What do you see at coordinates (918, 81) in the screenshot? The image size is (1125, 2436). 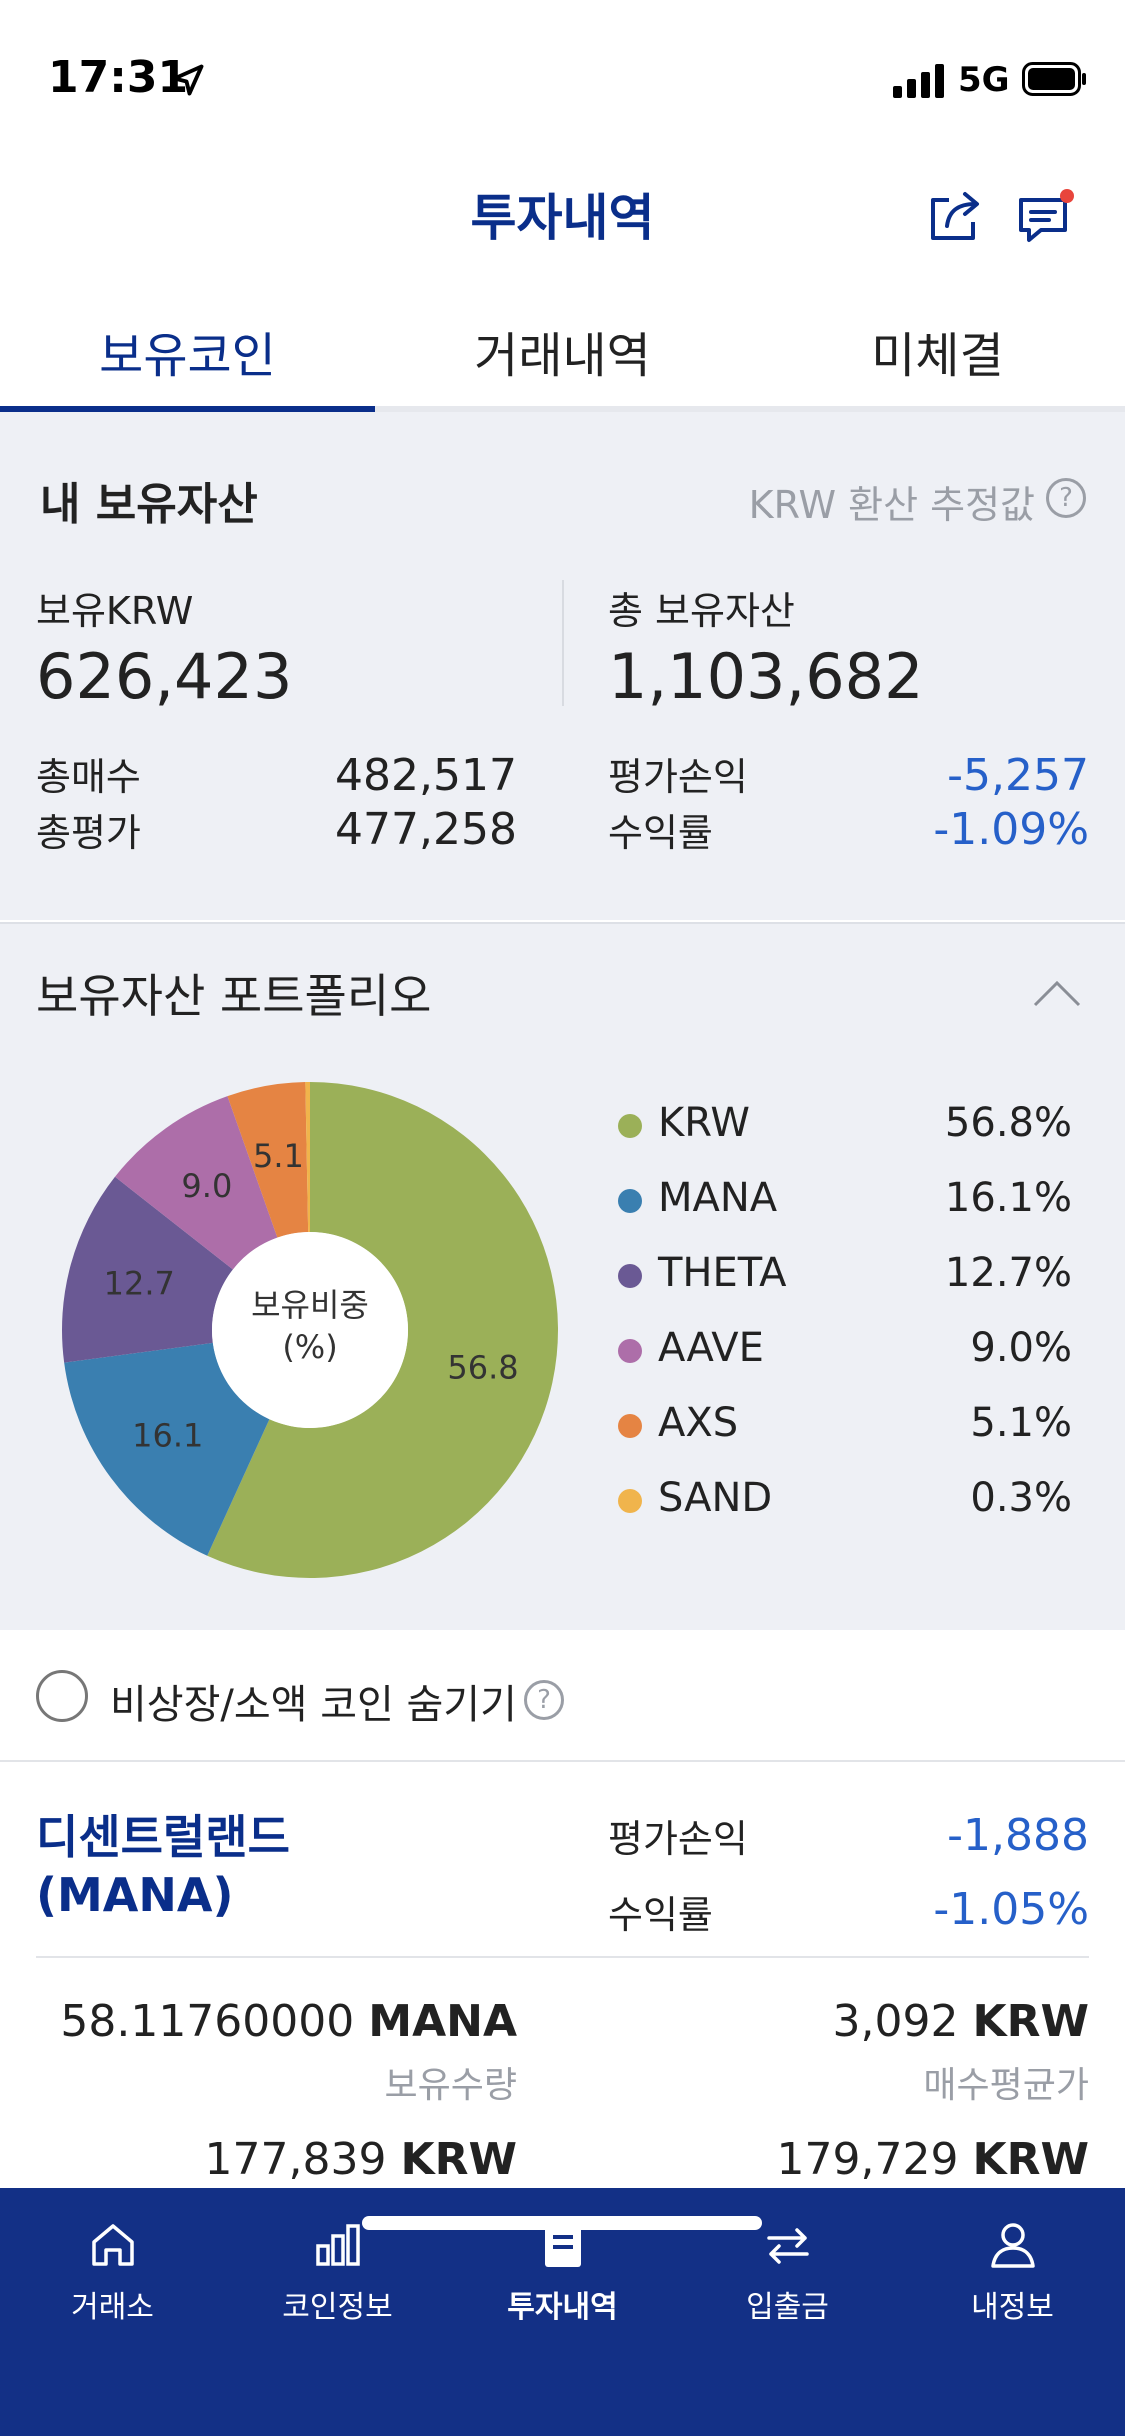 I see `signal-icon` at bounding box center [918, 81].